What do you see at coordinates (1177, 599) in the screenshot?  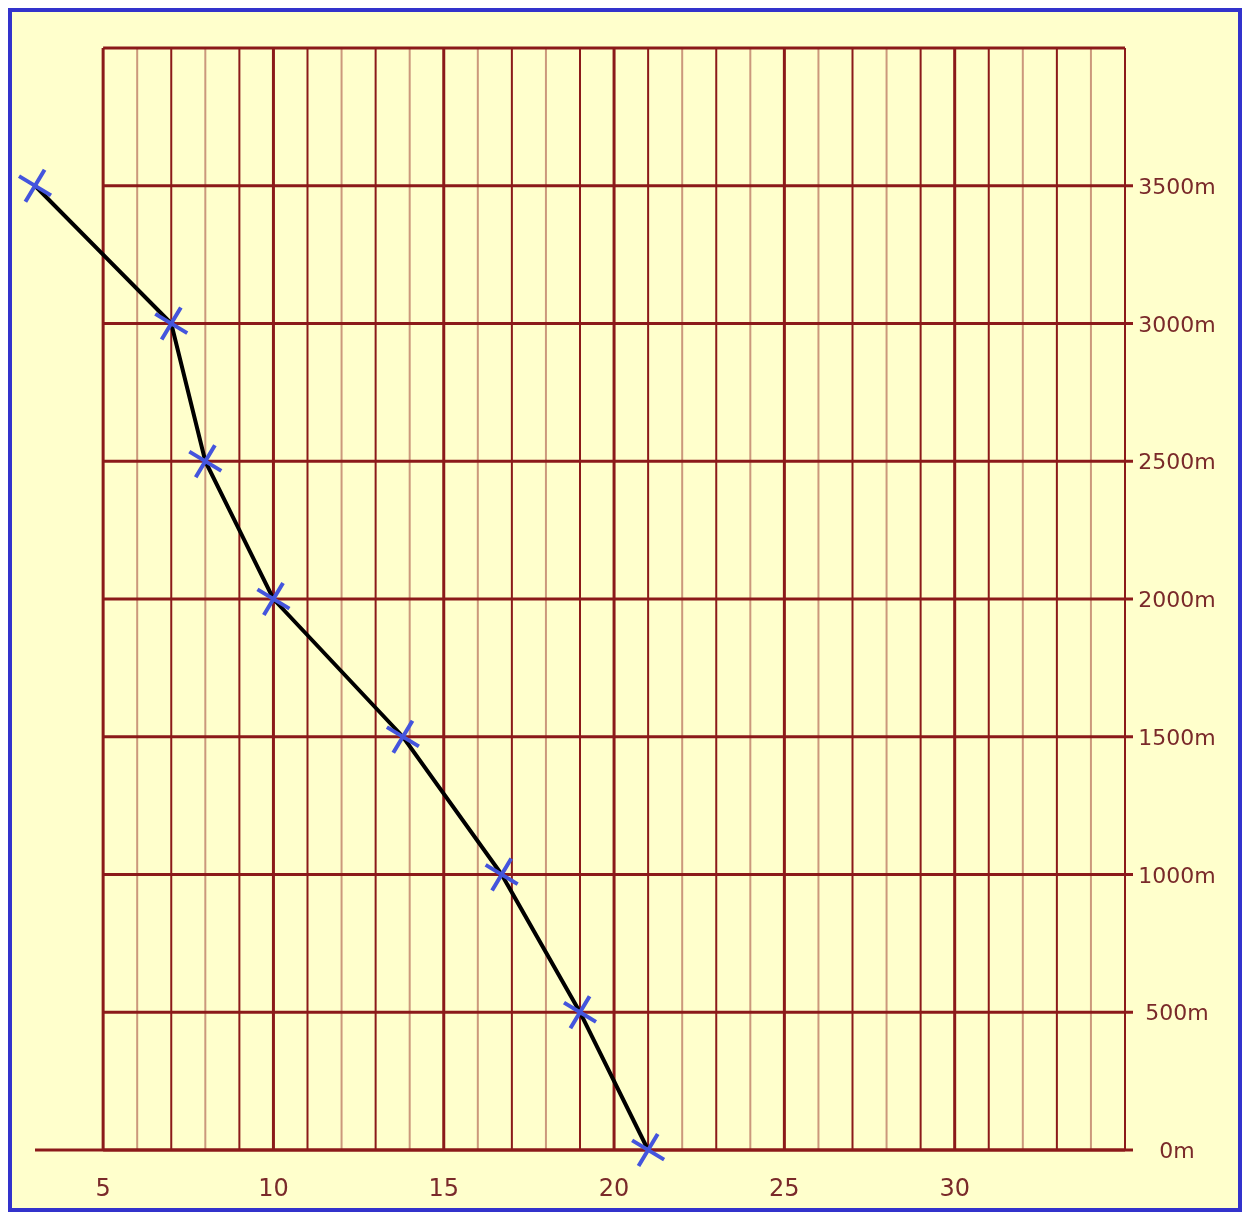 I see `y-tick-label: 2000m` at bounding box center [1177, 599].